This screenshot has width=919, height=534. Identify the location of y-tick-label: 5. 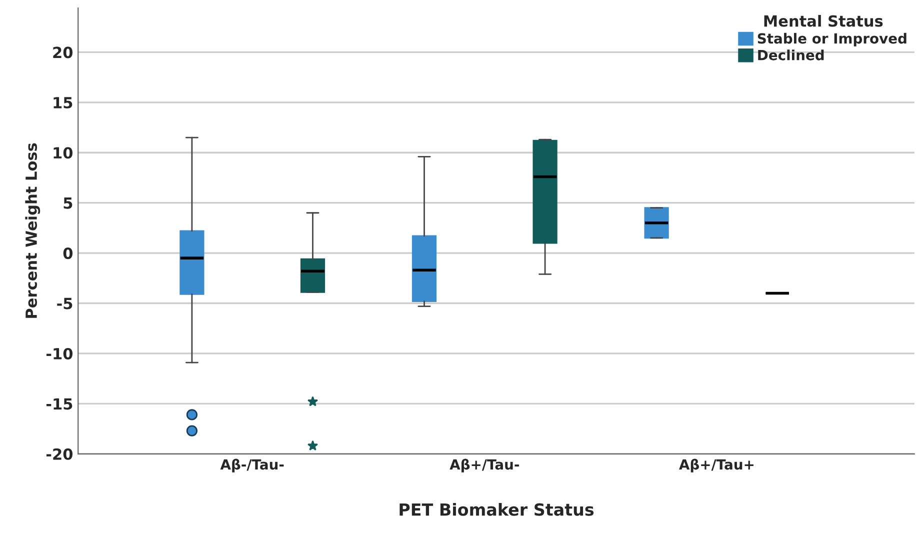
(68, 203).